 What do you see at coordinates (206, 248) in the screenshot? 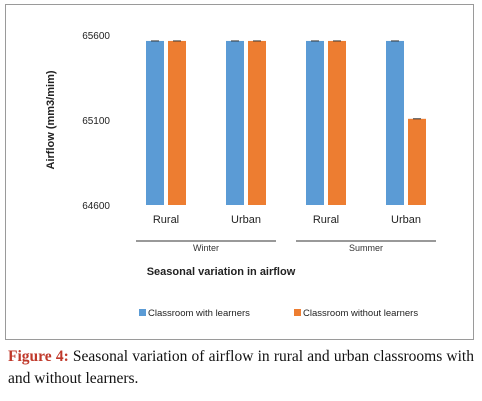
I see `season-group-label: Winter` at bounding box center [206, 248].